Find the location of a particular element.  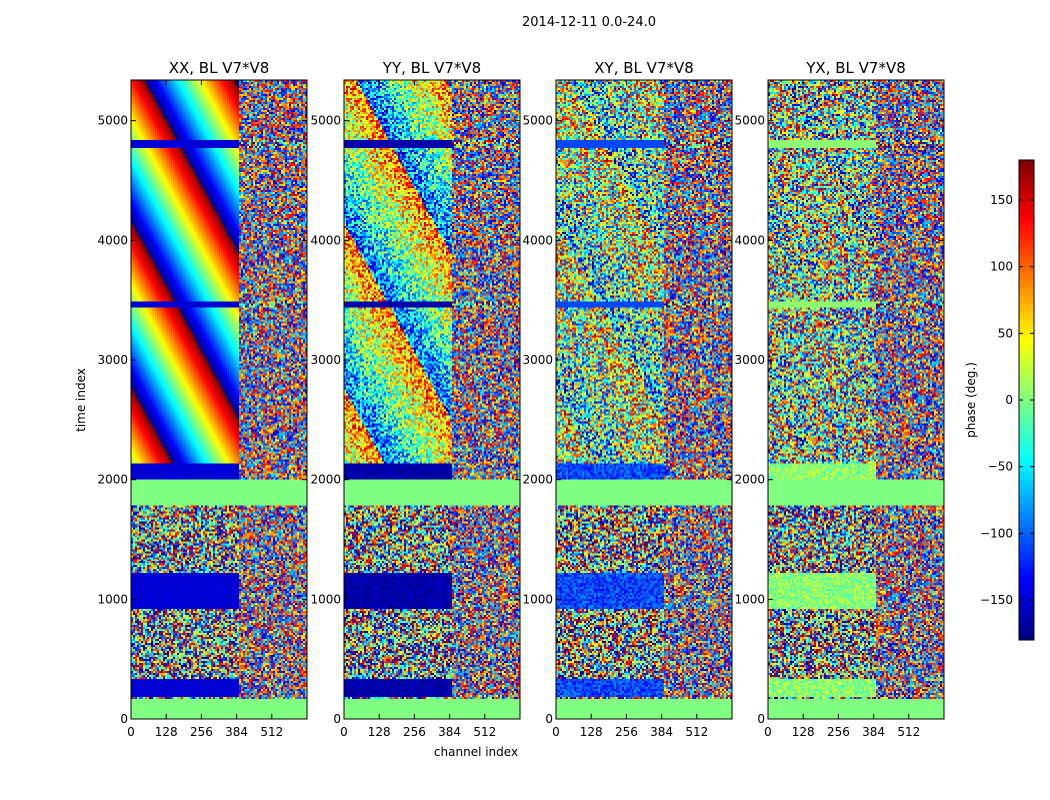

colorbar-tick-label: 50 is located at coordinates (1005, 333).